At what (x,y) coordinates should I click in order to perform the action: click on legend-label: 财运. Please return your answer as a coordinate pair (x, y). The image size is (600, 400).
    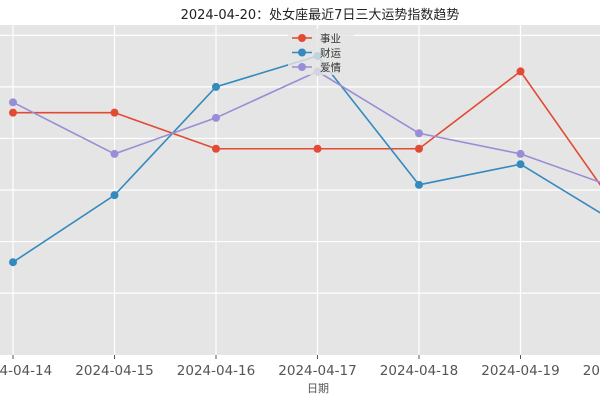
    Looking at the image, I should click on (330, 53).